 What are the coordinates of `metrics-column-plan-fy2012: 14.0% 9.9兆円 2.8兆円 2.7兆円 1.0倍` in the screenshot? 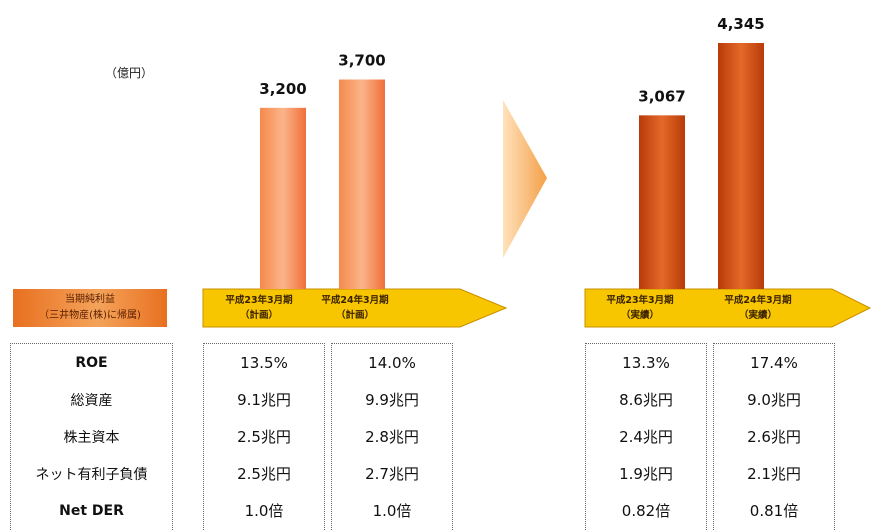 It's located at (392, 436).